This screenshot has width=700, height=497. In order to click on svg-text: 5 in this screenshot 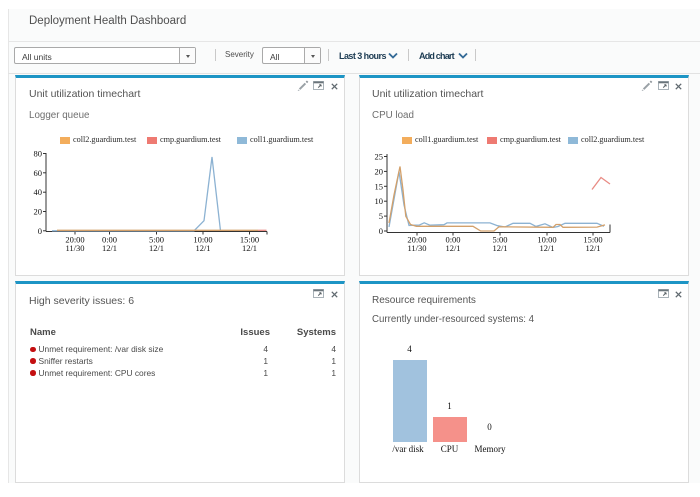, I will do `click(381, 216)`.